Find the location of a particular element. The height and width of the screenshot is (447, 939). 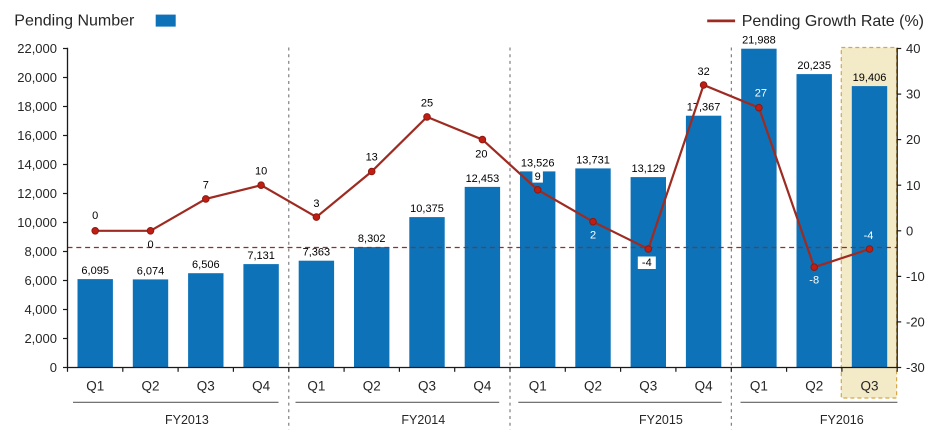

svg-text: 7,363 is located at coordinates (317, 253).